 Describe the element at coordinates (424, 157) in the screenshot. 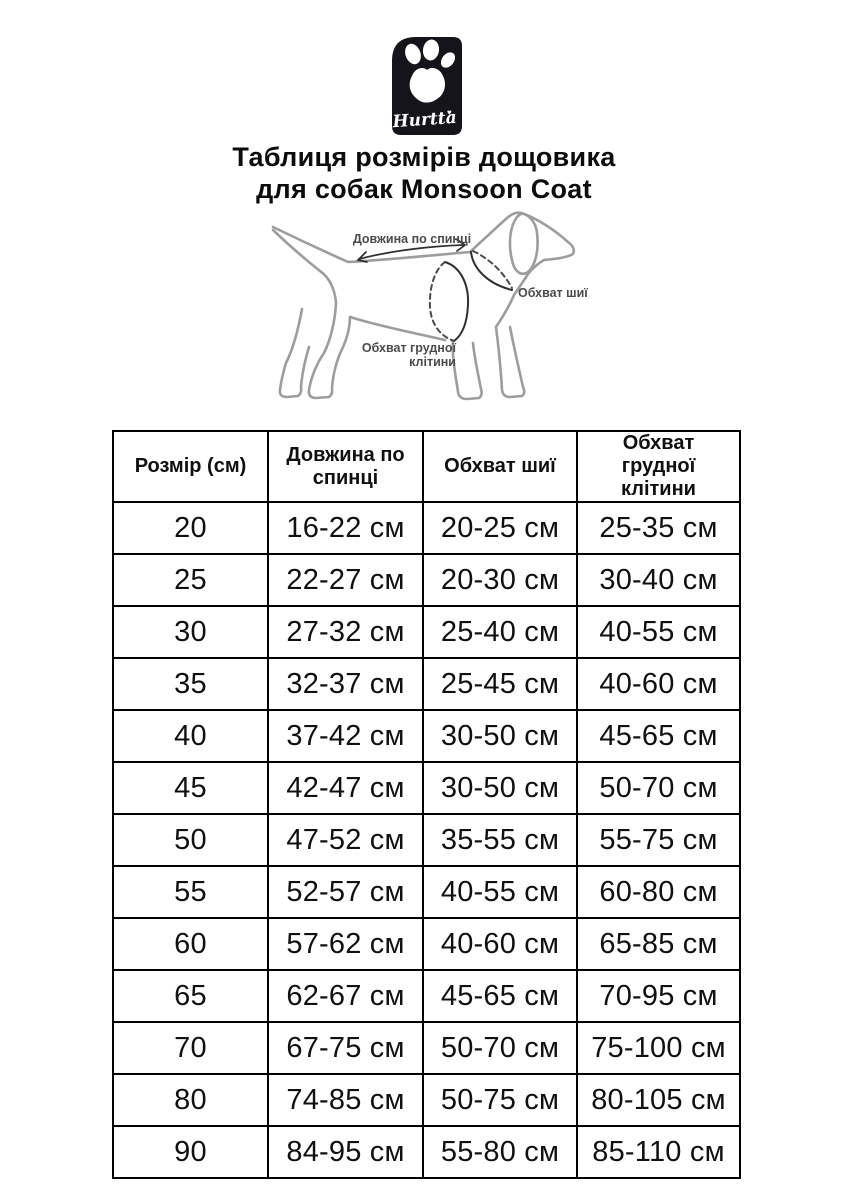

I see `title-line1: Таблиця розмірів дощовика` at that location.